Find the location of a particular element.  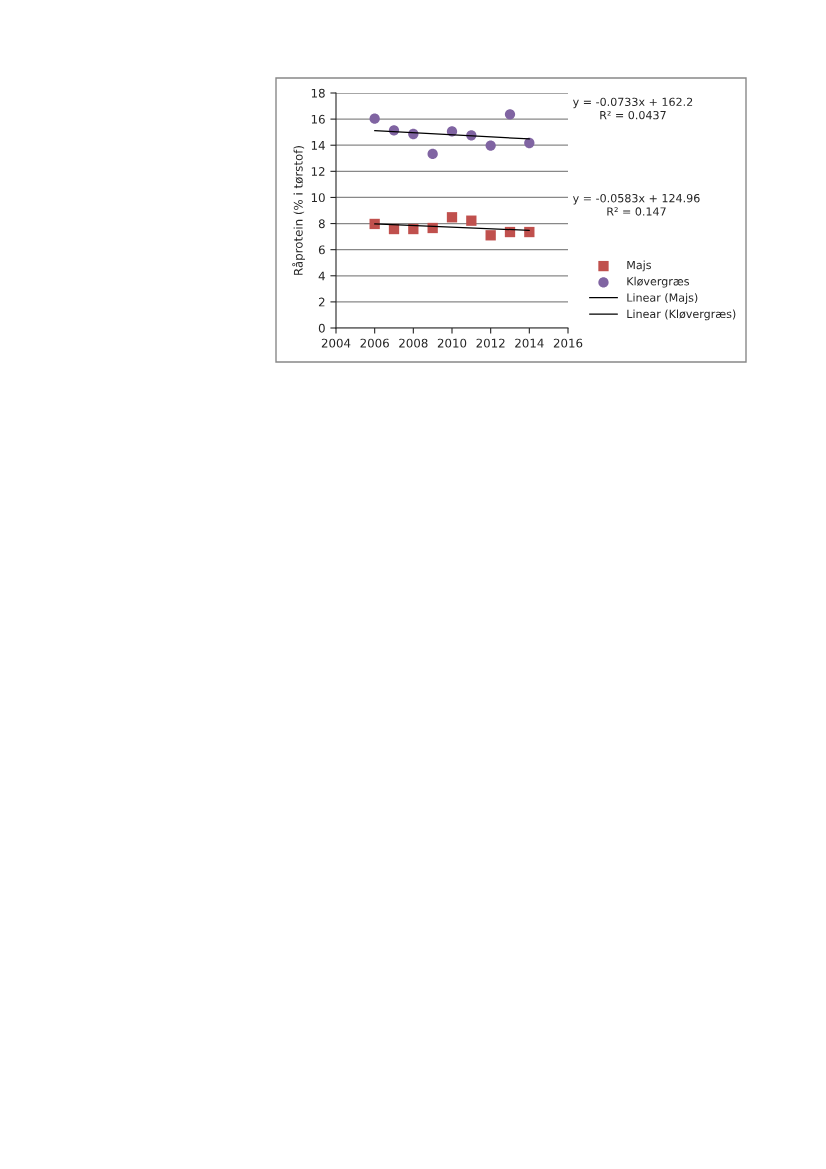

text: y = -0.0733x + 162.2 R² = 0.0437 is located at coordinates (632, 108).